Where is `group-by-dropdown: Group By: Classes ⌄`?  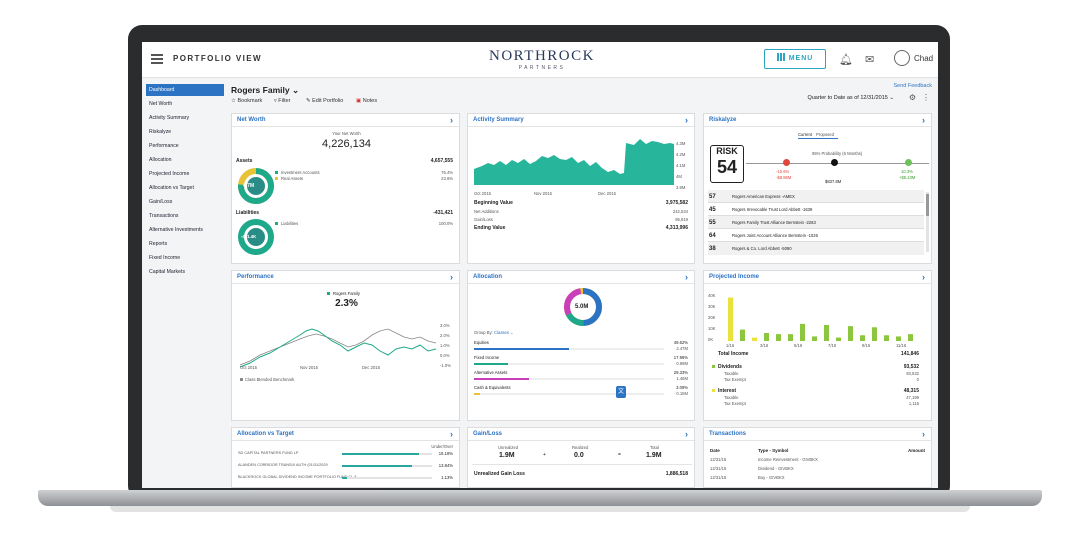
group-by-dropdown: Group By: Classes ⌄ is located at coordinates (494, 332).